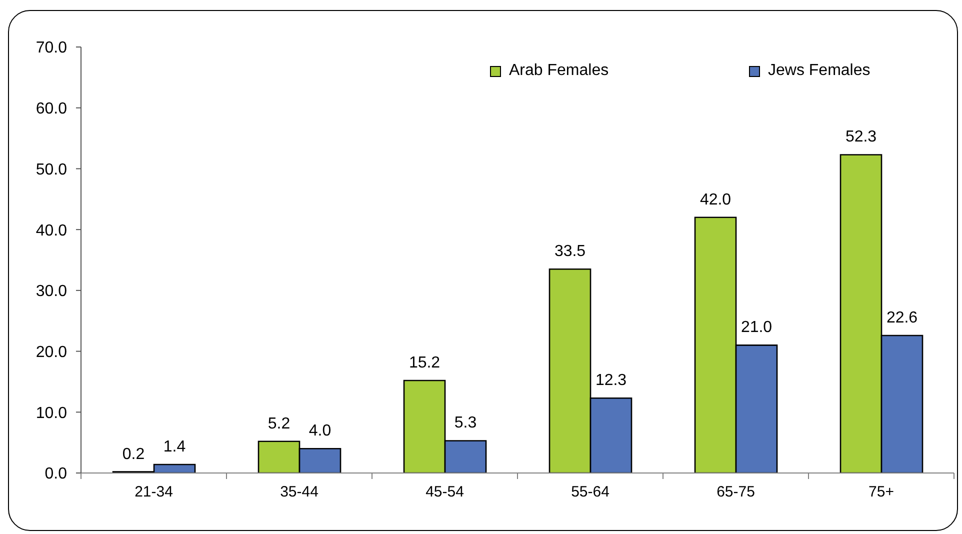 The width and height of the screenshot is (962, 534). Describe the element at coordinates (153, 491) in the screenshot. I see `x-tick-label: 21-34` at that location.